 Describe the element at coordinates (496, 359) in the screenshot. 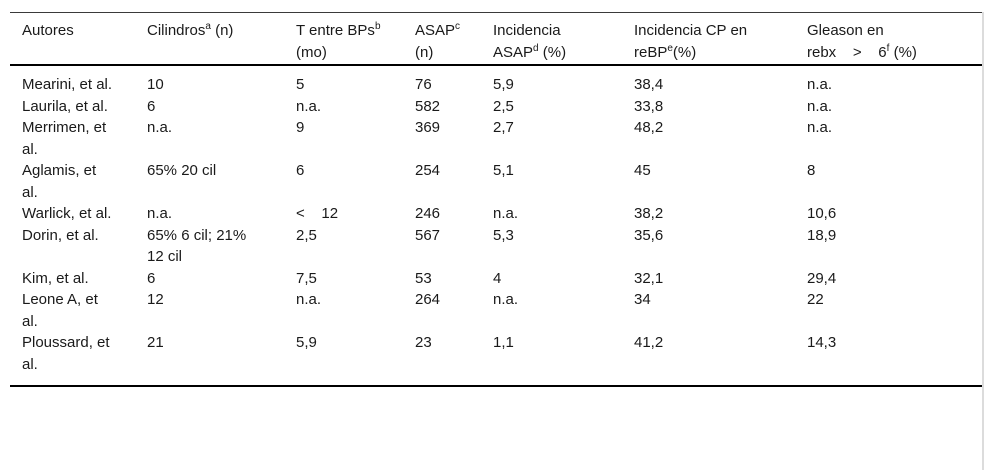

I see `table-row: Ploussard, et al. 21 5,9 23 1,1 41,2 14,3` at that location.